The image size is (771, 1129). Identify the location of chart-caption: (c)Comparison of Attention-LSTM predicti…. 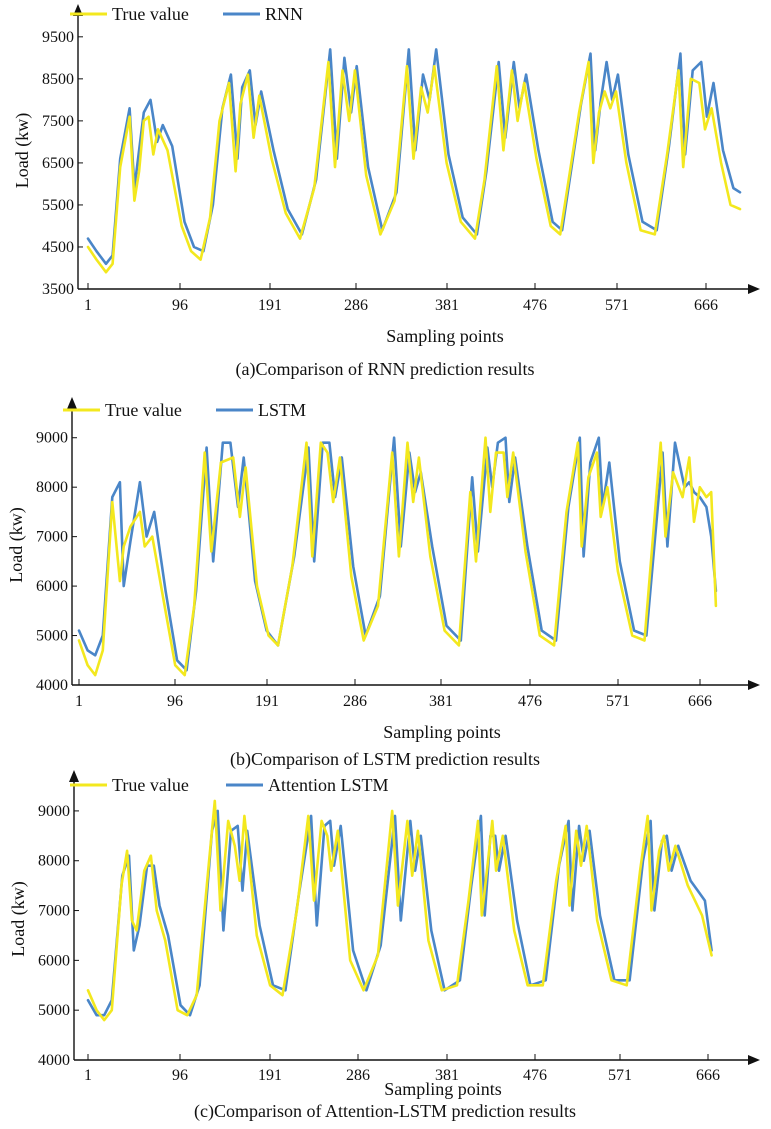
(385, 1111).